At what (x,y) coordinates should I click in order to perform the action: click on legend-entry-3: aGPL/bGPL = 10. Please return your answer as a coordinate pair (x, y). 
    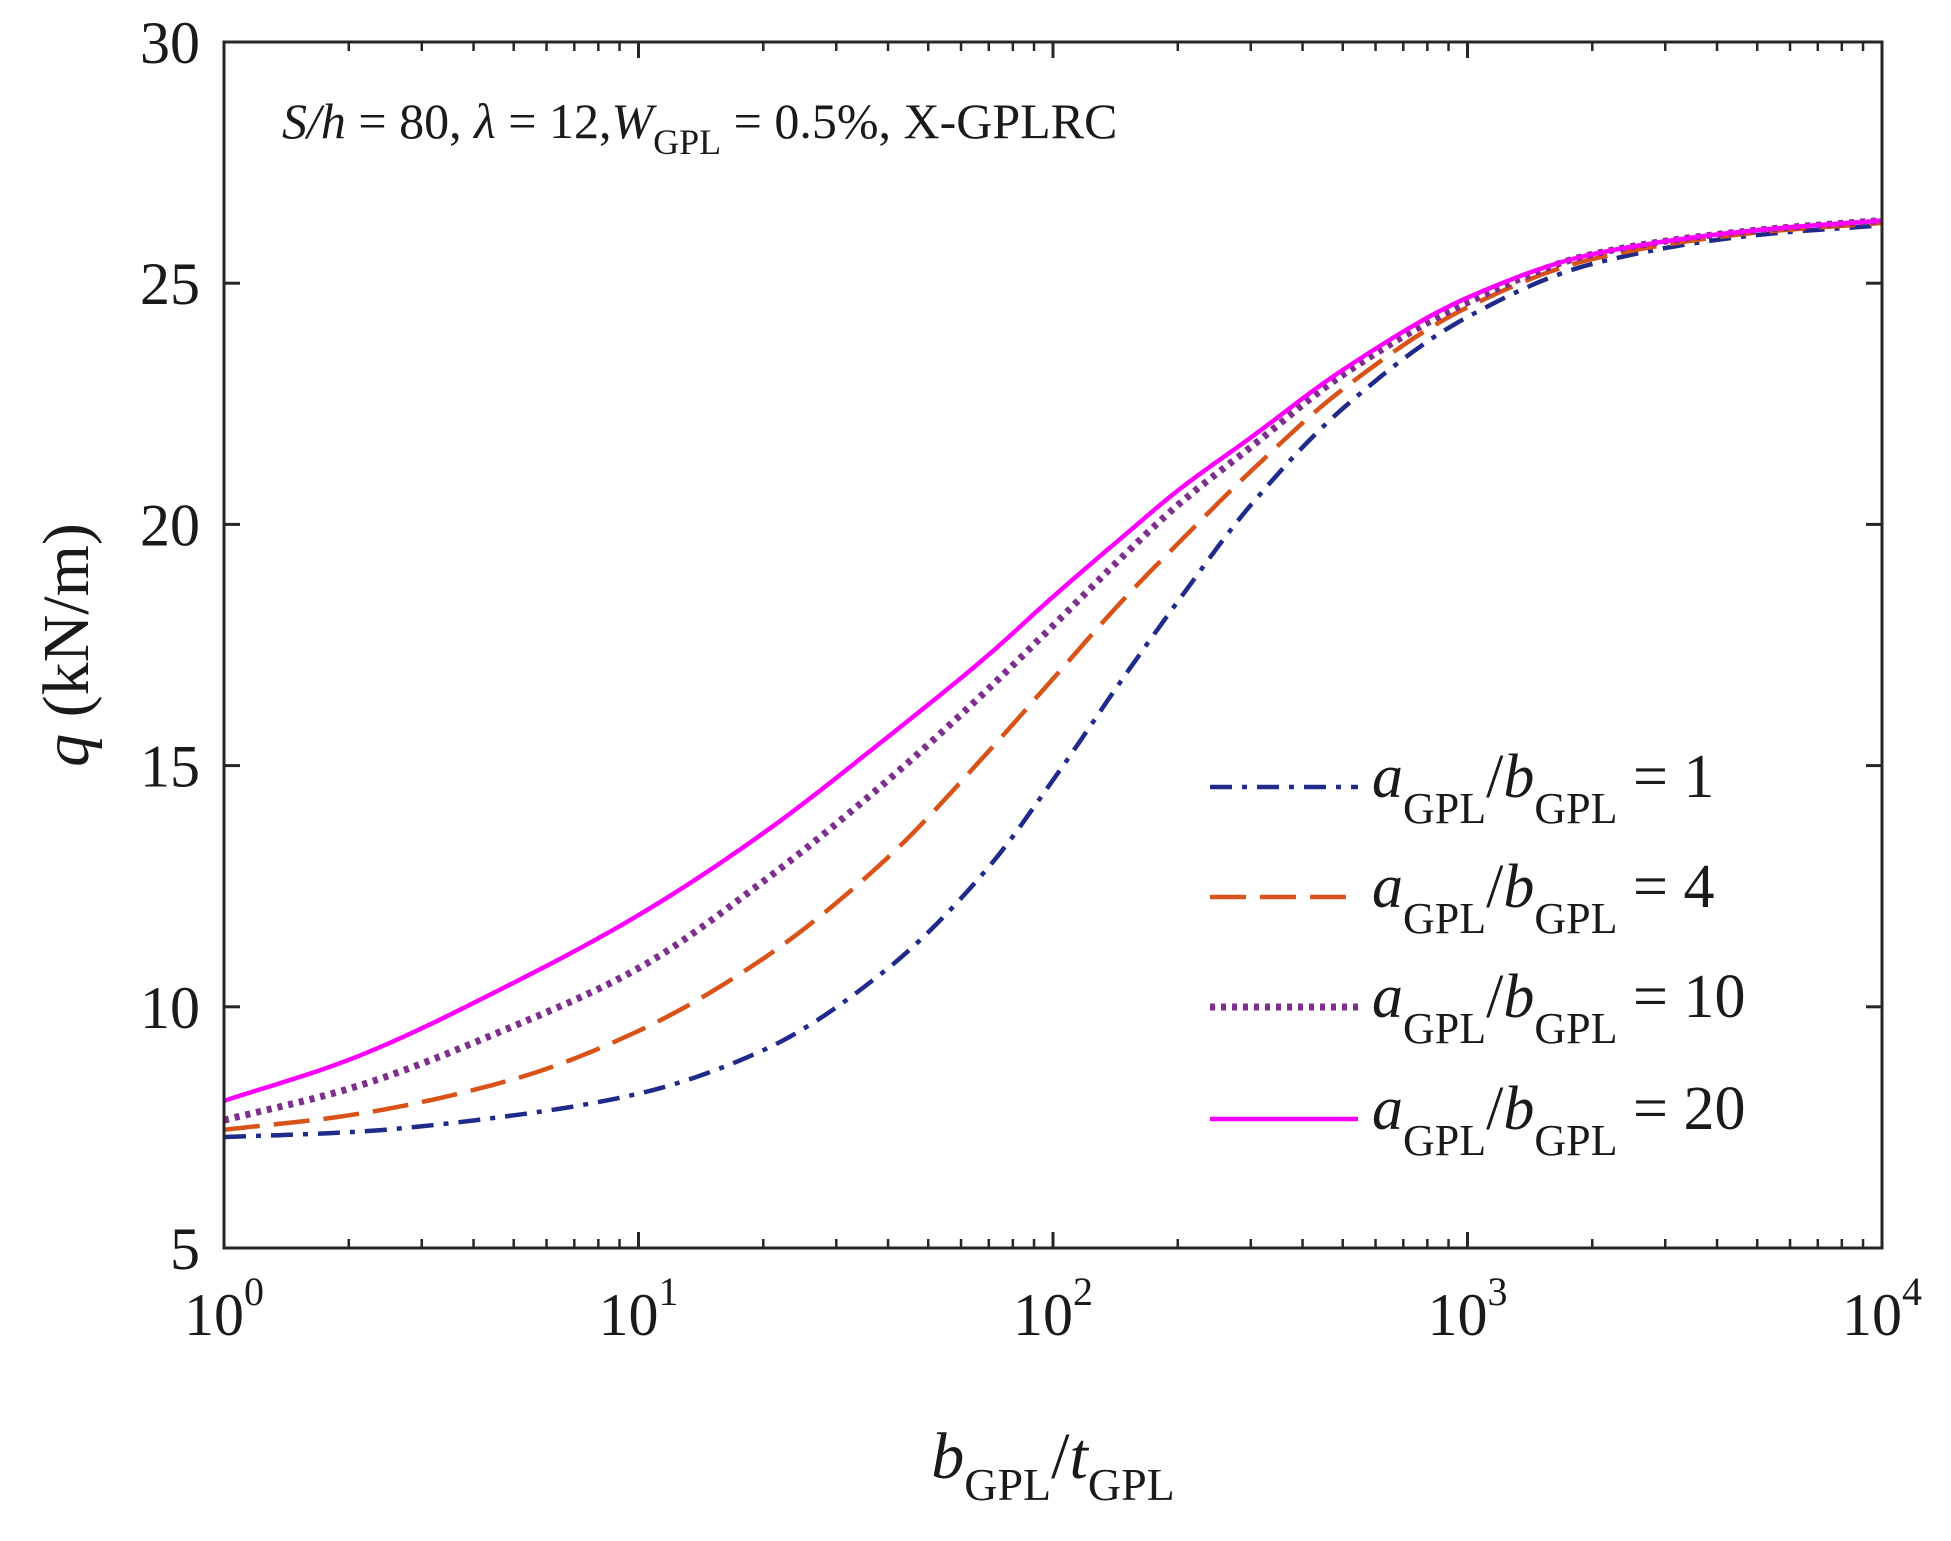
    Looking at the image, I should click on (1477, 1008).